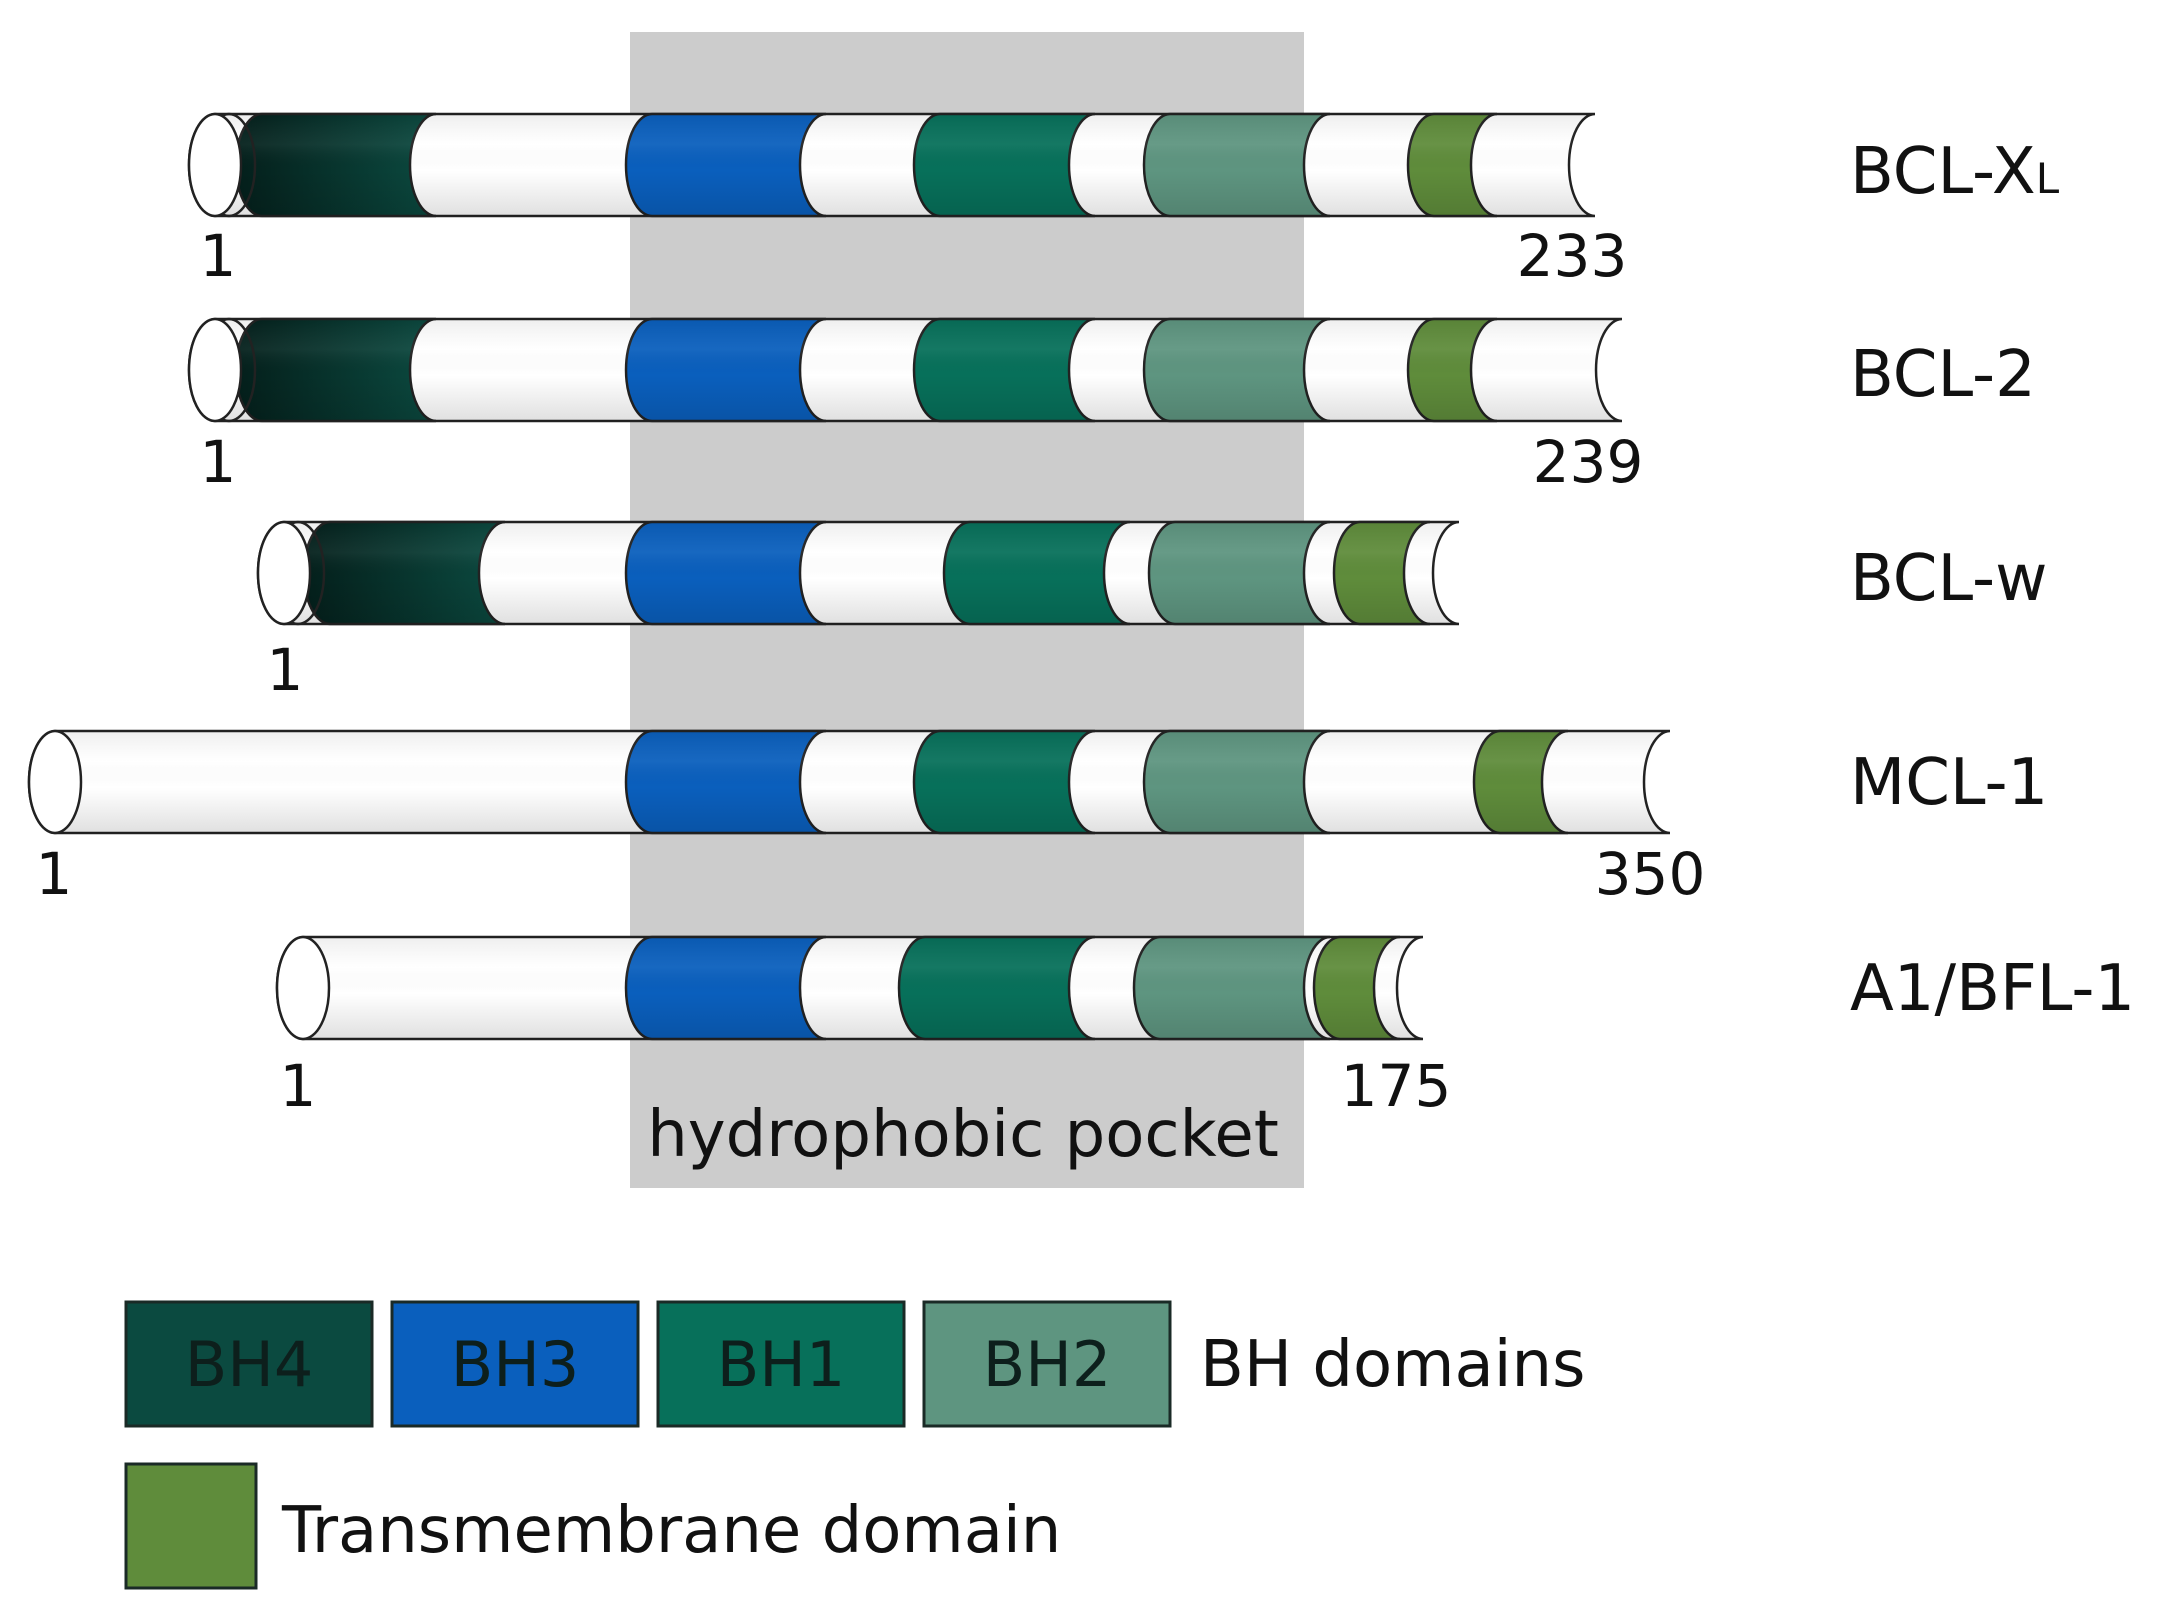 The width and height of the screenshot is (2160, 1604). Describe the element at coordinates (1650, 874) in the screenshot. I see `mcl-1-end-residue: 350` at that location.